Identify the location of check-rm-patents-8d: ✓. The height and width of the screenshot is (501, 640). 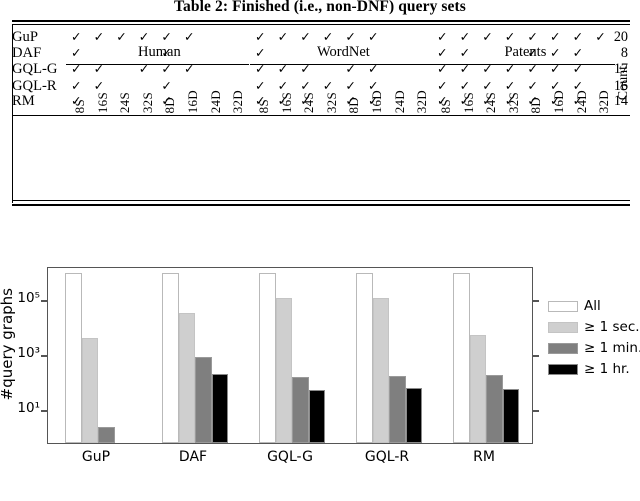
(532, 101).